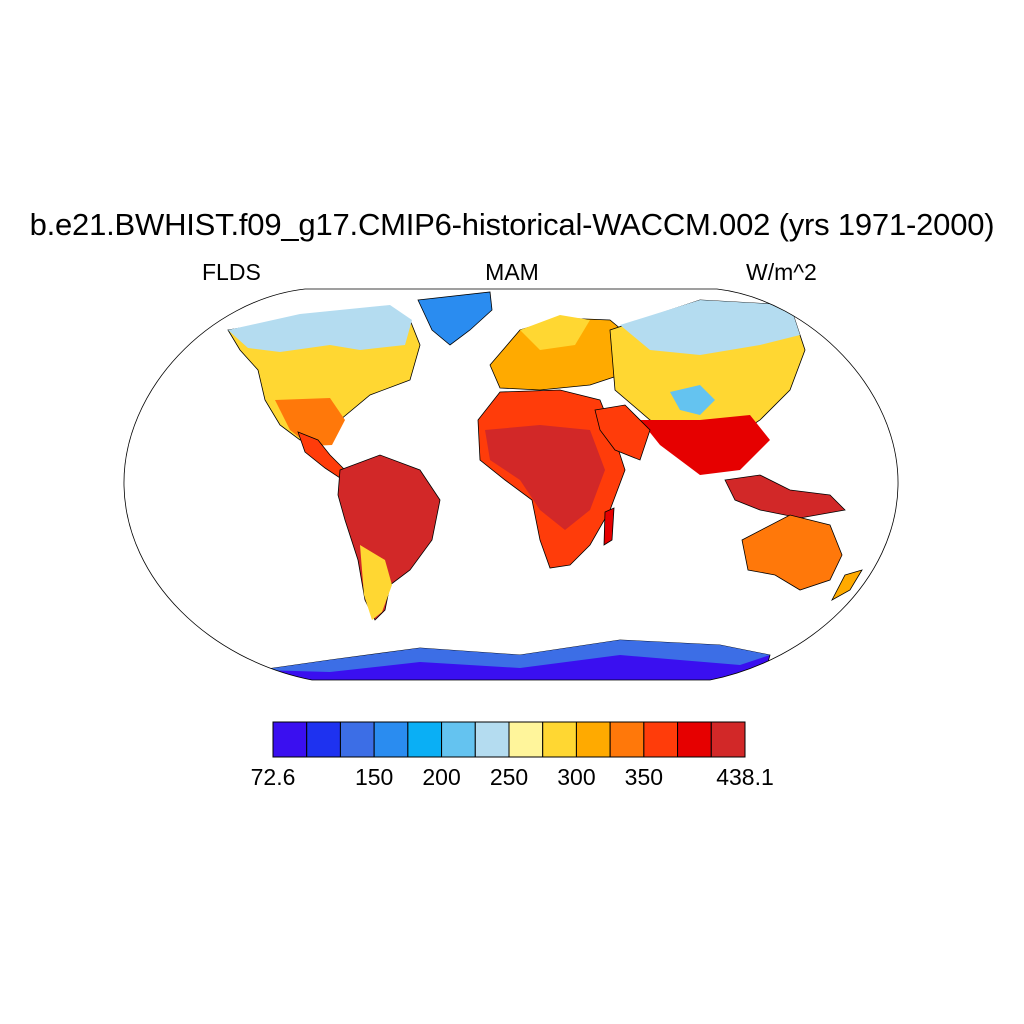  Describe the element at coordinates (609, 526) in the screenshot. I see `madagascar-region` at that location.